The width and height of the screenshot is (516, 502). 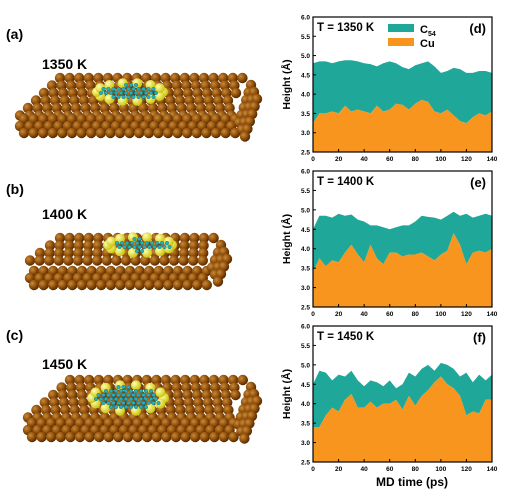 What do you see at coordinates (424, 30) in the screenshot?
I see `legend-label-c54: C` at bounding box center [424, 30].